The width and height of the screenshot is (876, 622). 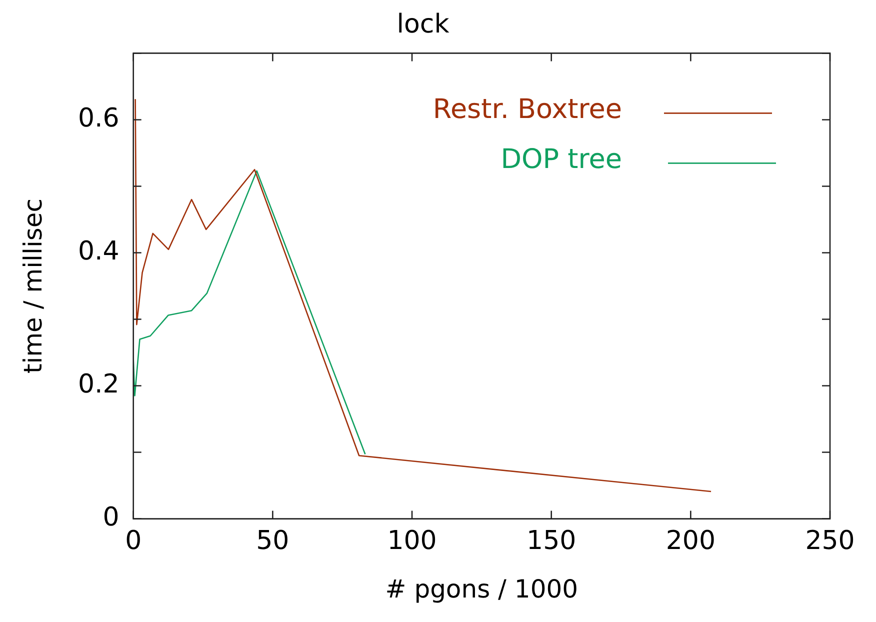 What do you see at coordinates (551, 541) in the screenshot?
I see `x-tick-label: 150` at bounding box center [551, 541].